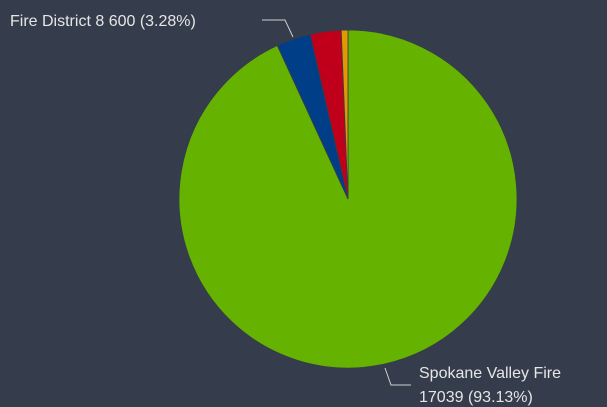  What do you see at coordinates (476, 397) in the screenshot?
I see `value-label: 17039 (93.13%)` at bounding box center [476, 397].